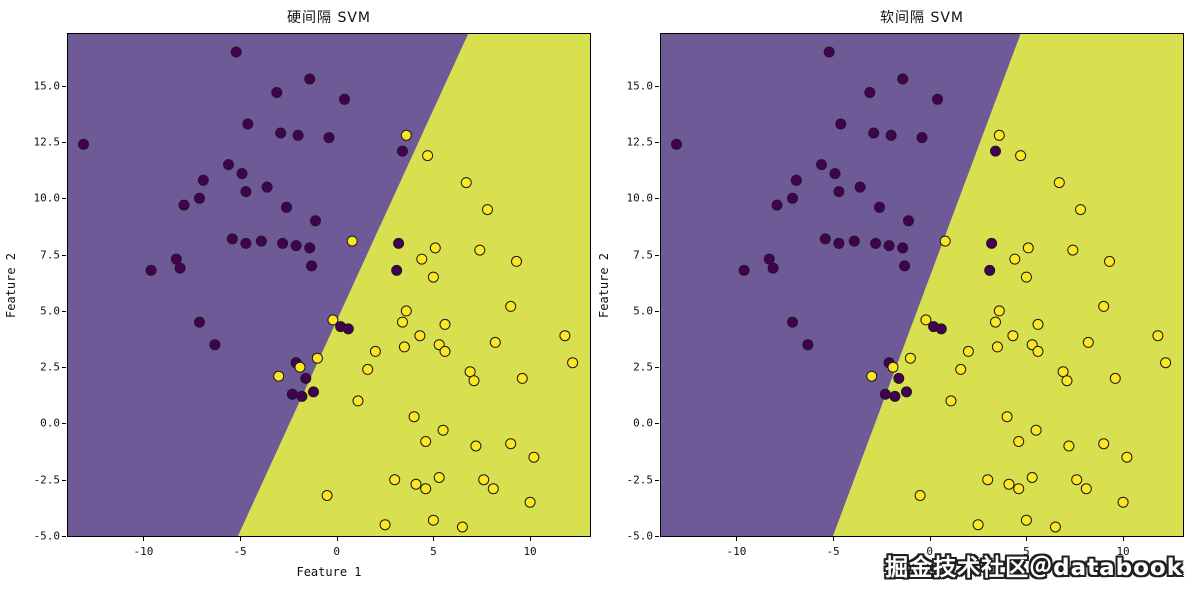 The image size is (1189, 590). What do you see at coordinates (47, 198) in the screenshot?
I see `y-tick-label: 10.0` at bounding box center [47, 198].